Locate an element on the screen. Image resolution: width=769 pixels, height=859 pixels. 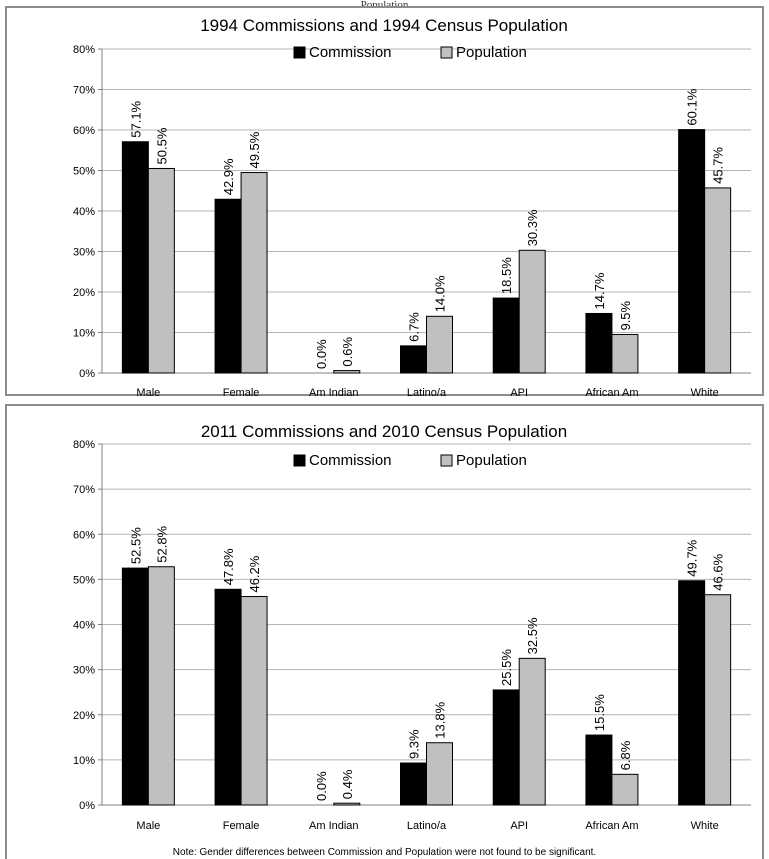
data-label: 13.8% is located at coordinates (440, 719).